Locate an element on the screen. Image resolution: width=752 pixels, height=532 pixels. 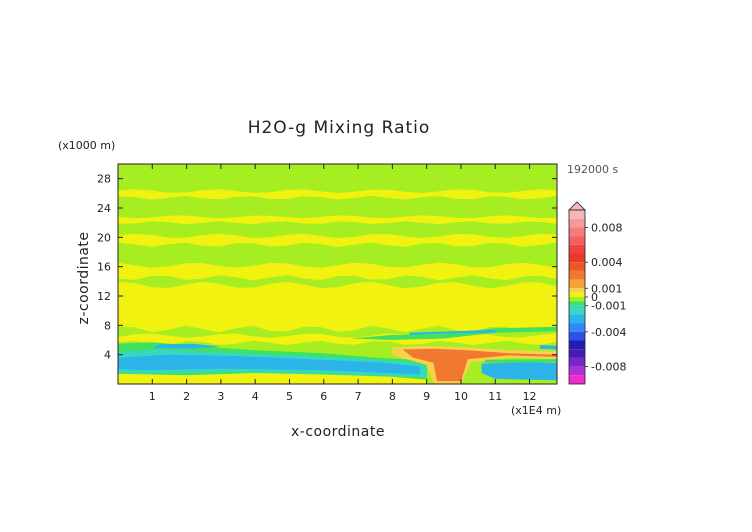
colorbar-tick-label: 0.008 is located at coordinates (607, 227).